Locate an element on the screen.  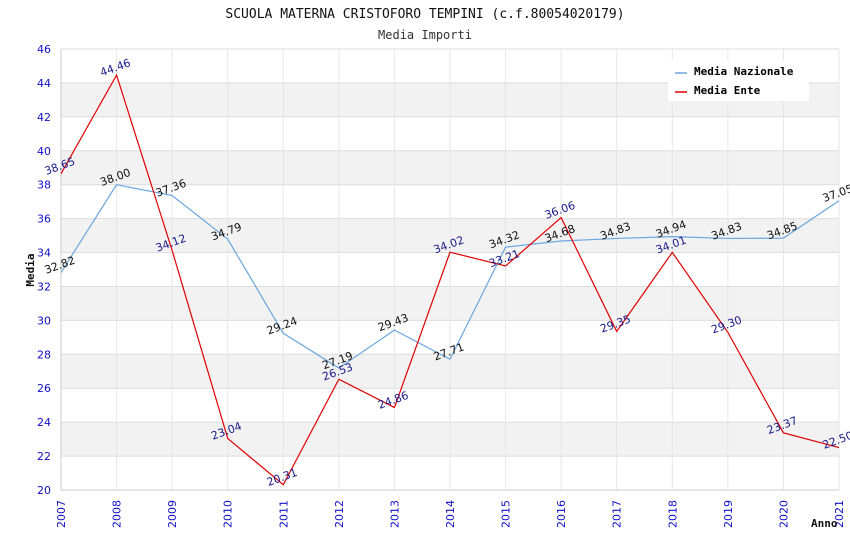
legend-box is located at coordinates (738, 80).